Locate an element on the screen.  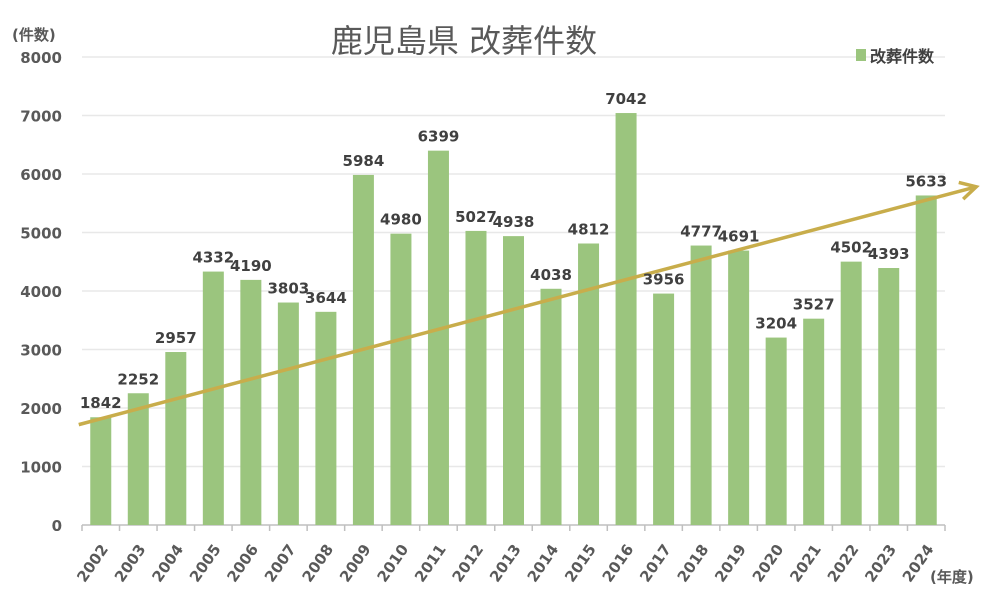
data-label: 4502 is located at coordinates (851, 248).